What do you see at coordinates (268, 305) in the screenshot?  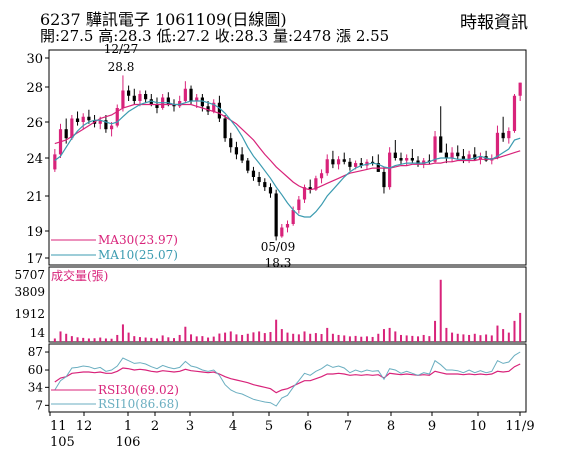 I see `volume-panel: 5707 3809 1912 14 成交量(張)` at bounding box center [268, 305].